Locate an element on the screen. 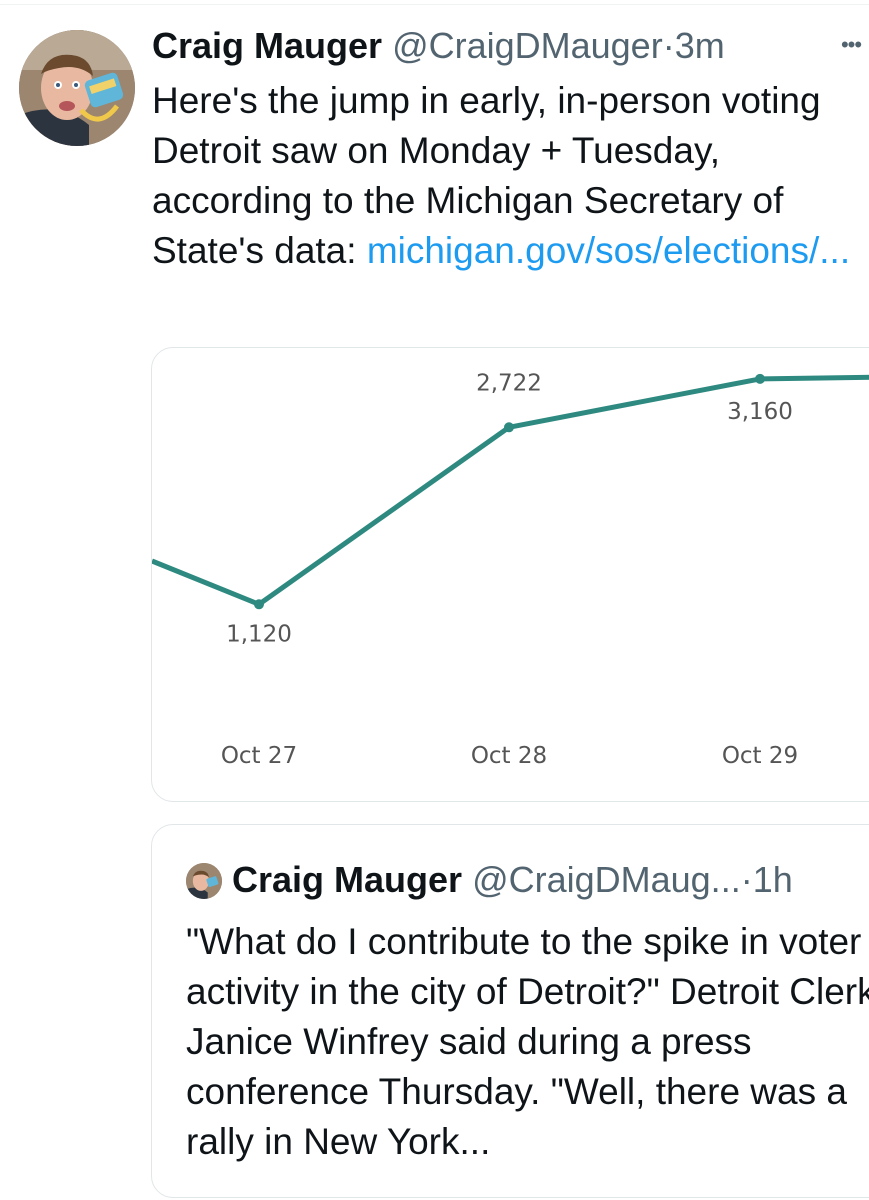 The height and width of the screenshot is (1200, 869). quoted-tweet-header: Craig Mauger @CraigDMaug...·1h is located at coordinates (512, 880).